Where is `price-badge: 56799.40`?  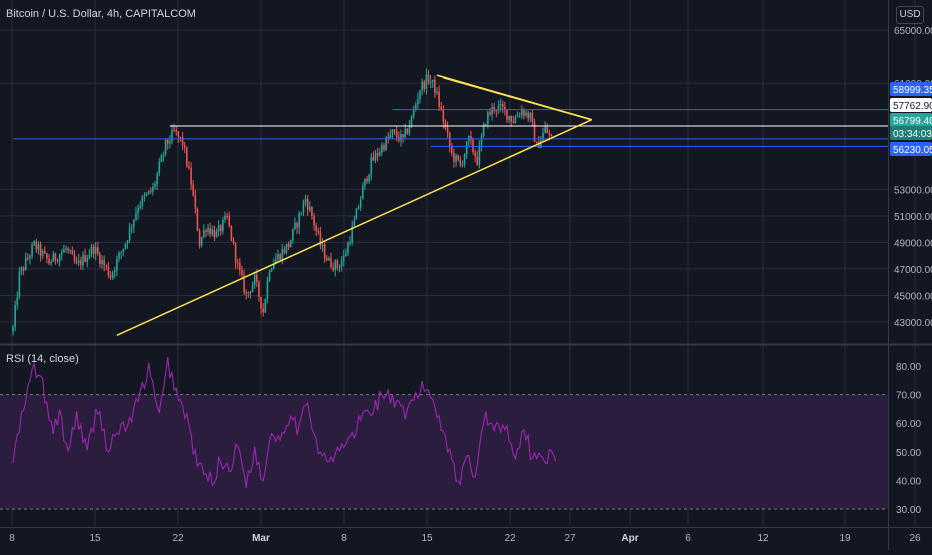
price-badge: 56799.40 is located at coordinates (911, 120).